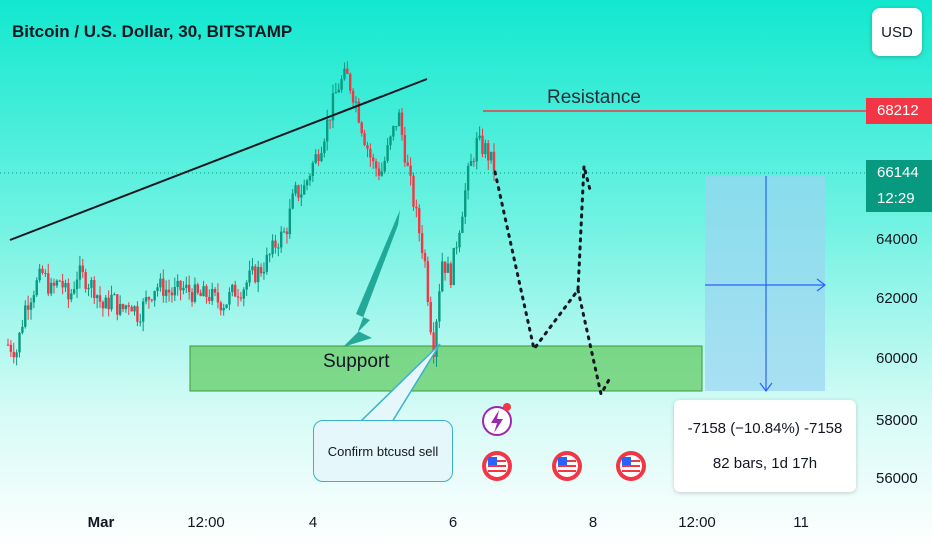 The image size is (932, 550). I want to click on support-label: Support, so click(356, 361).